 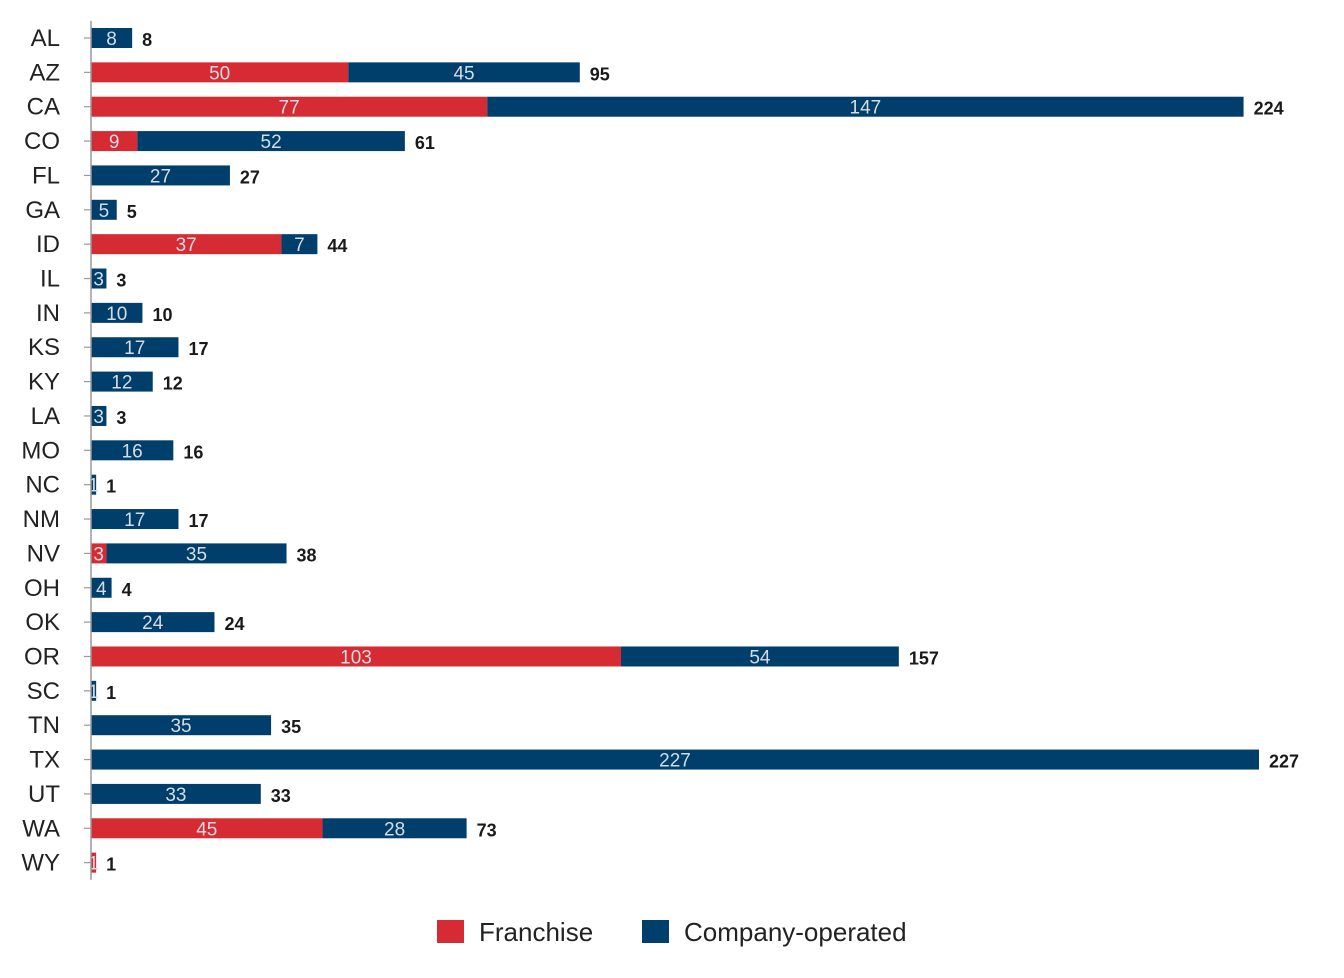 What do you see at coordinates (46, 175) in the screenshot?
I see `y-tick-label-fl: FL` at bounding box center [46, 175].